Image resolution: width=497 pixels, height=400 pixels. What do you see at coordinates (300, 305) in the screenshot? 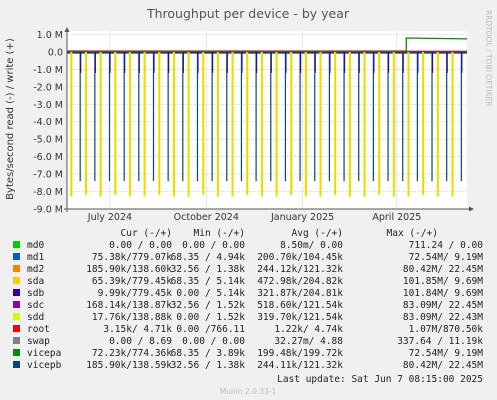
I see `legend-value: 518.60k/121.54k` at bounding box center [300, 305].